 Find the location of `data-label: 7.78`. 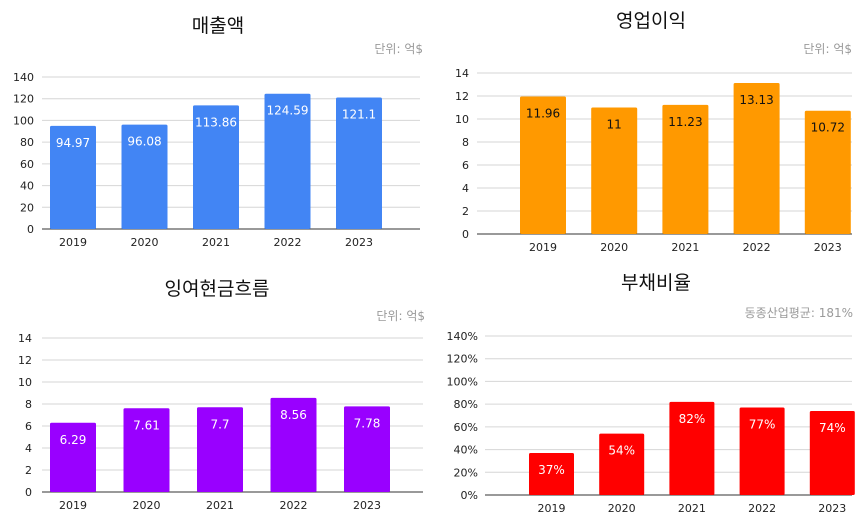

data-label: 7.78 is located at coordinates (367, 423).